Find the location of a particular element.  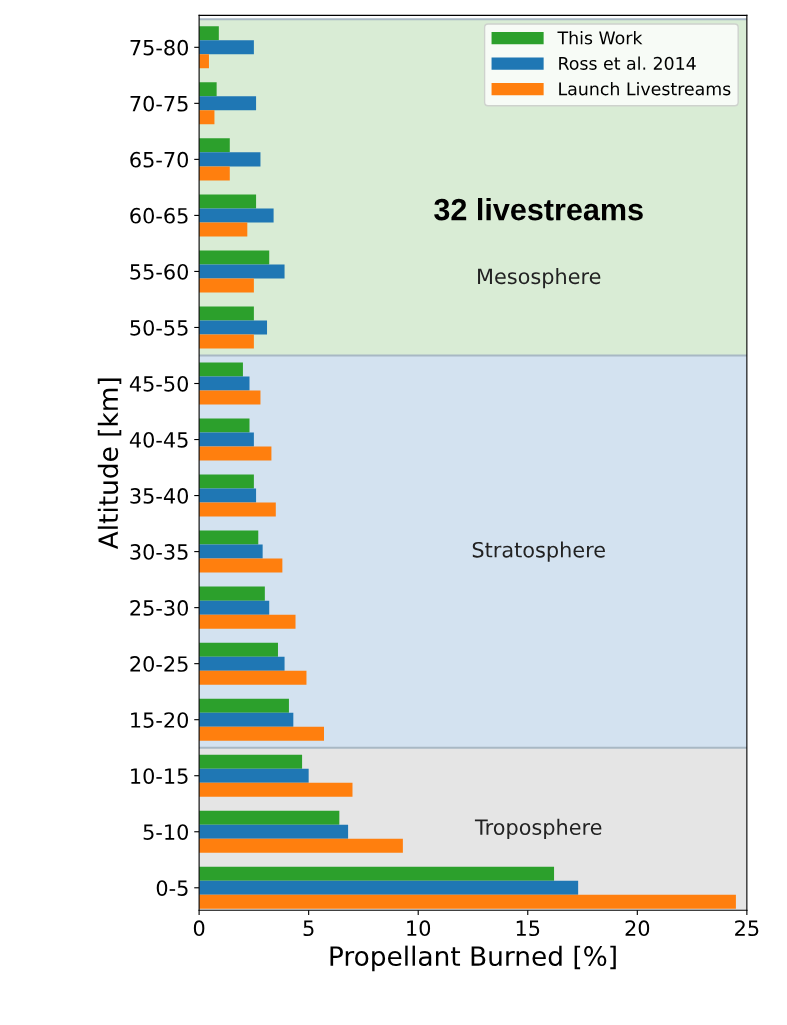

band-label: Stratosphere is located at coordinates (538, 551).